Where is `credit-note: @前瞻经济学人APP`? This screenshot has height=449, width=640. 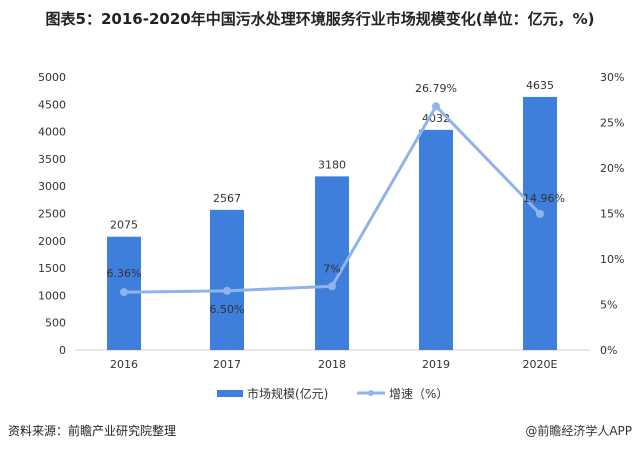 credit-note: @前瞻经济学人APP is located at coordinates (578, 431).